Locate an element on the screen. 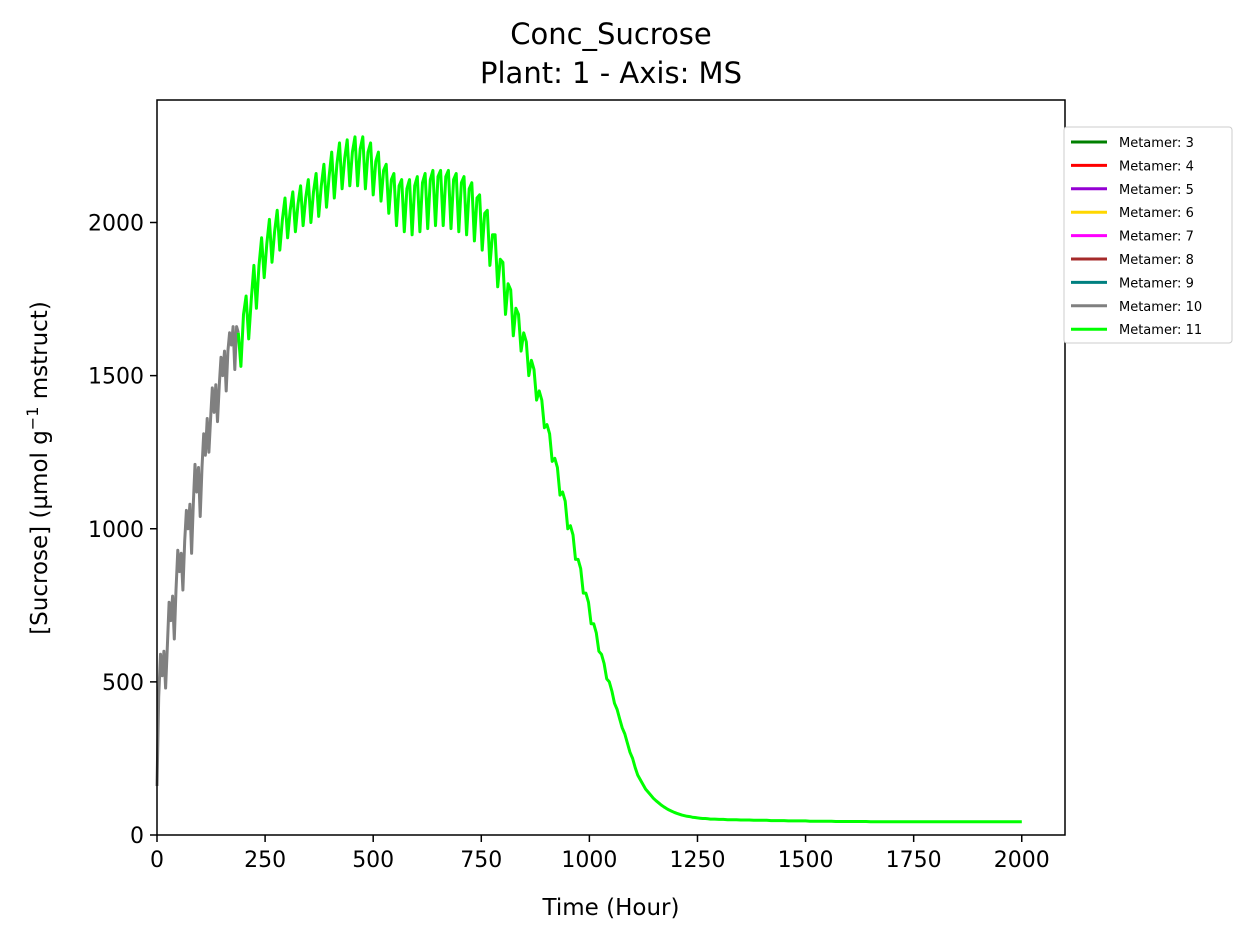  y-tick-label-0: 0 is located at coordinates (137, 836).